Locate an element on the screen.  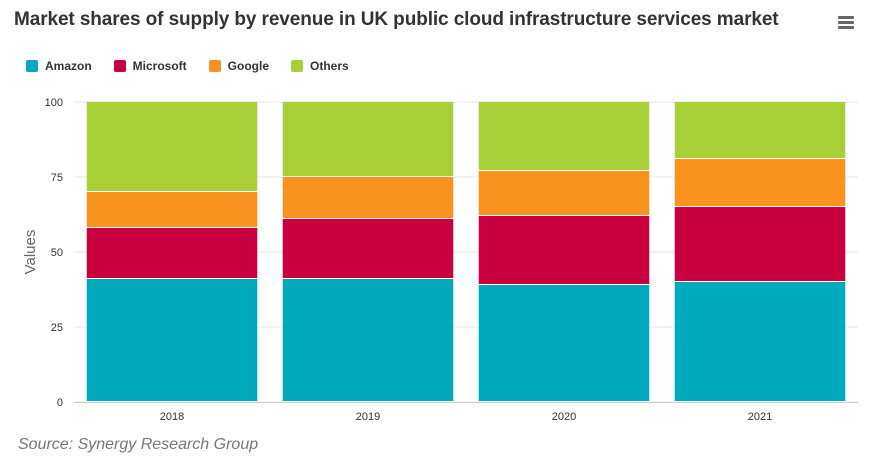
bar-others-2018 is located at coordinates (172, 146).